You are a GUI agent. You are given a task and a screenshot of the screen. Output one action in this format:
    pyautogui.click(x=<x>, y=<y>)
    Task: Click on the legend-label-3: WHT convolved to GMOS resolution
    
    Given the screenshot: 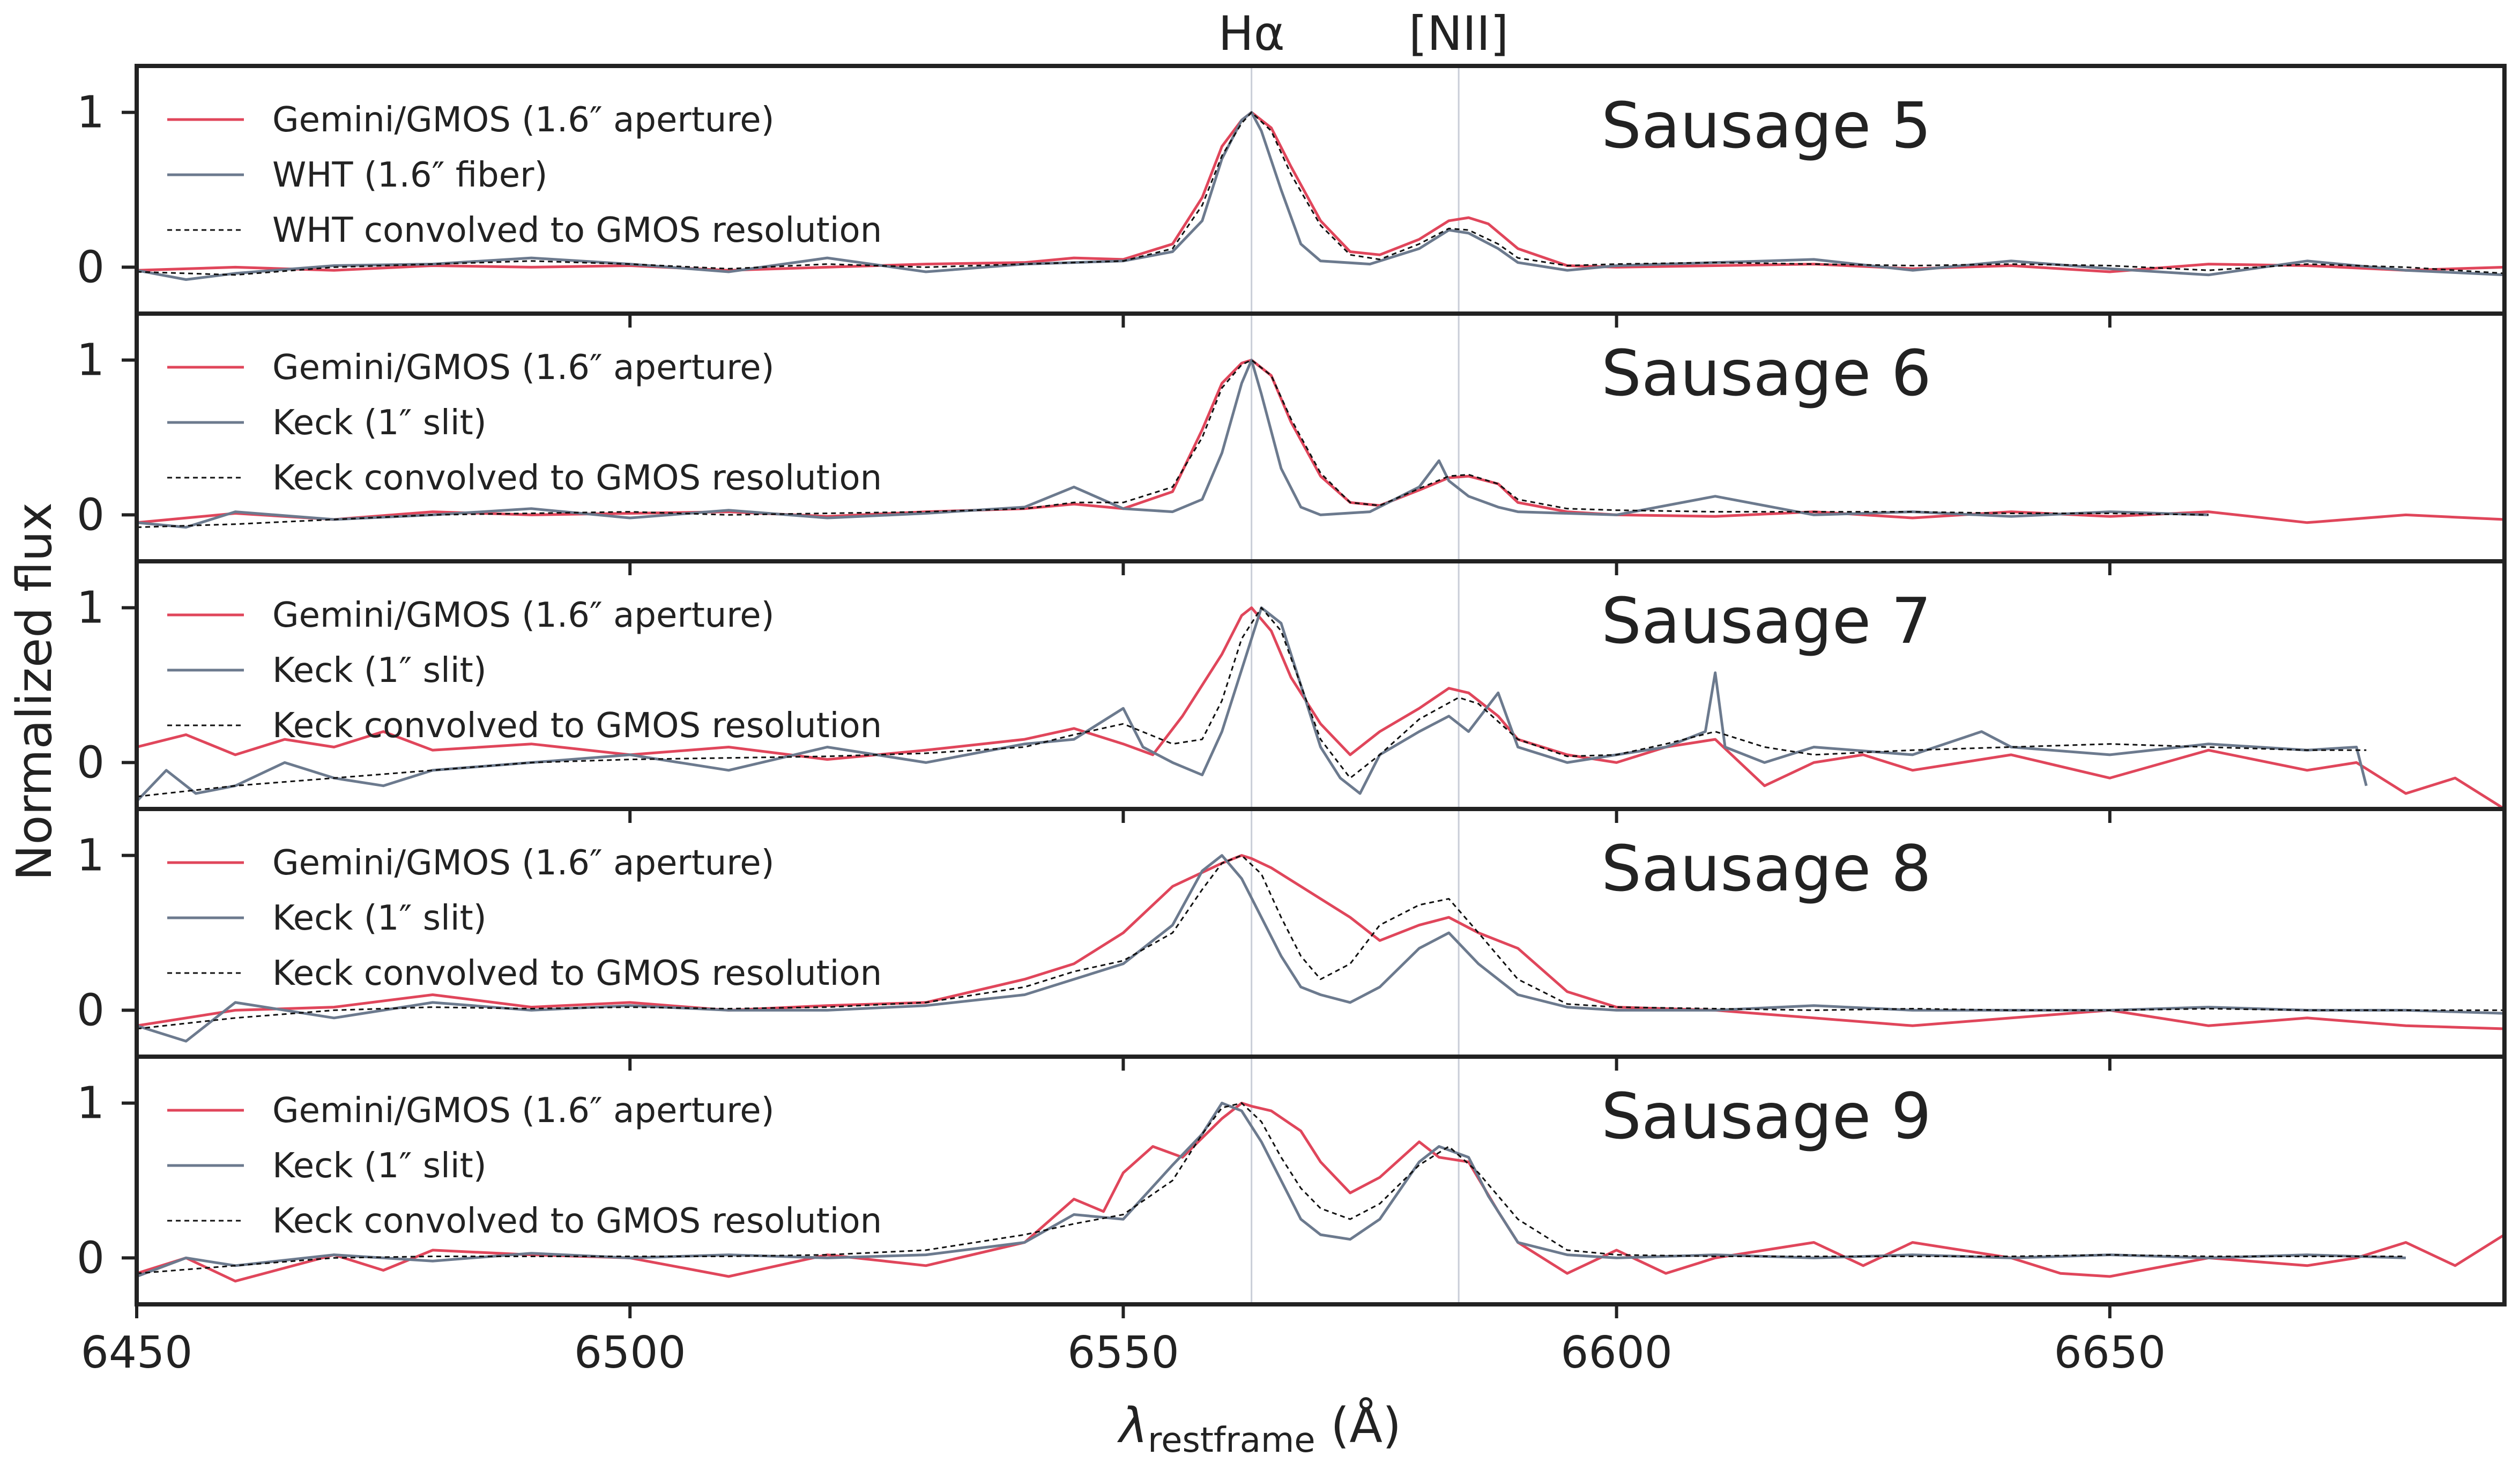 What is the action you would take?
    pyautogui.click(x=577, y=230)
    